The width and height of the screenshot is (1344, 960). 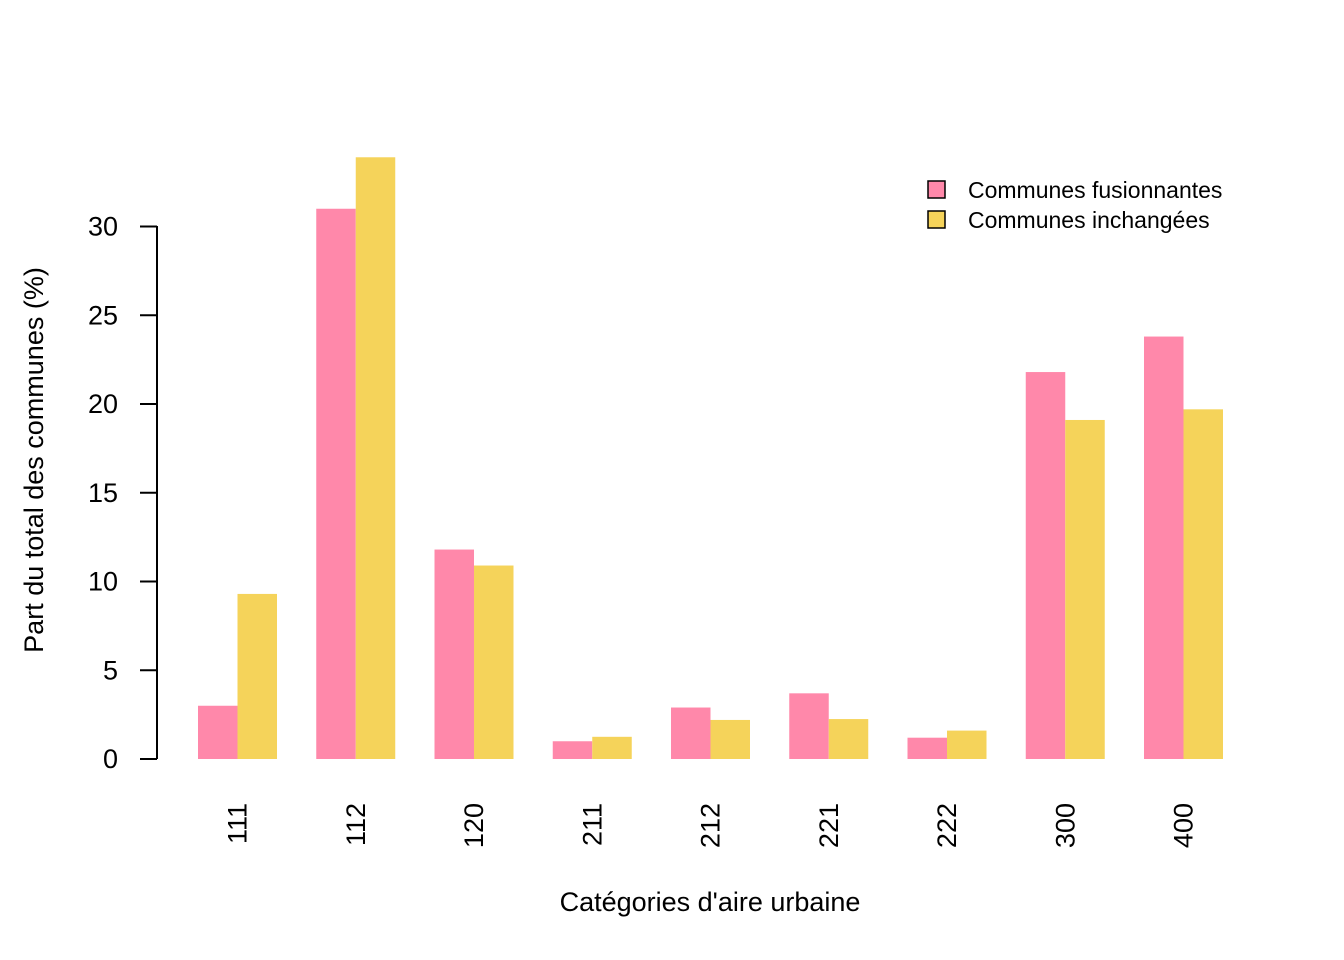 I want to click on legend-label-inchangees: Communes inchangées, so click(x=1089, y=220).